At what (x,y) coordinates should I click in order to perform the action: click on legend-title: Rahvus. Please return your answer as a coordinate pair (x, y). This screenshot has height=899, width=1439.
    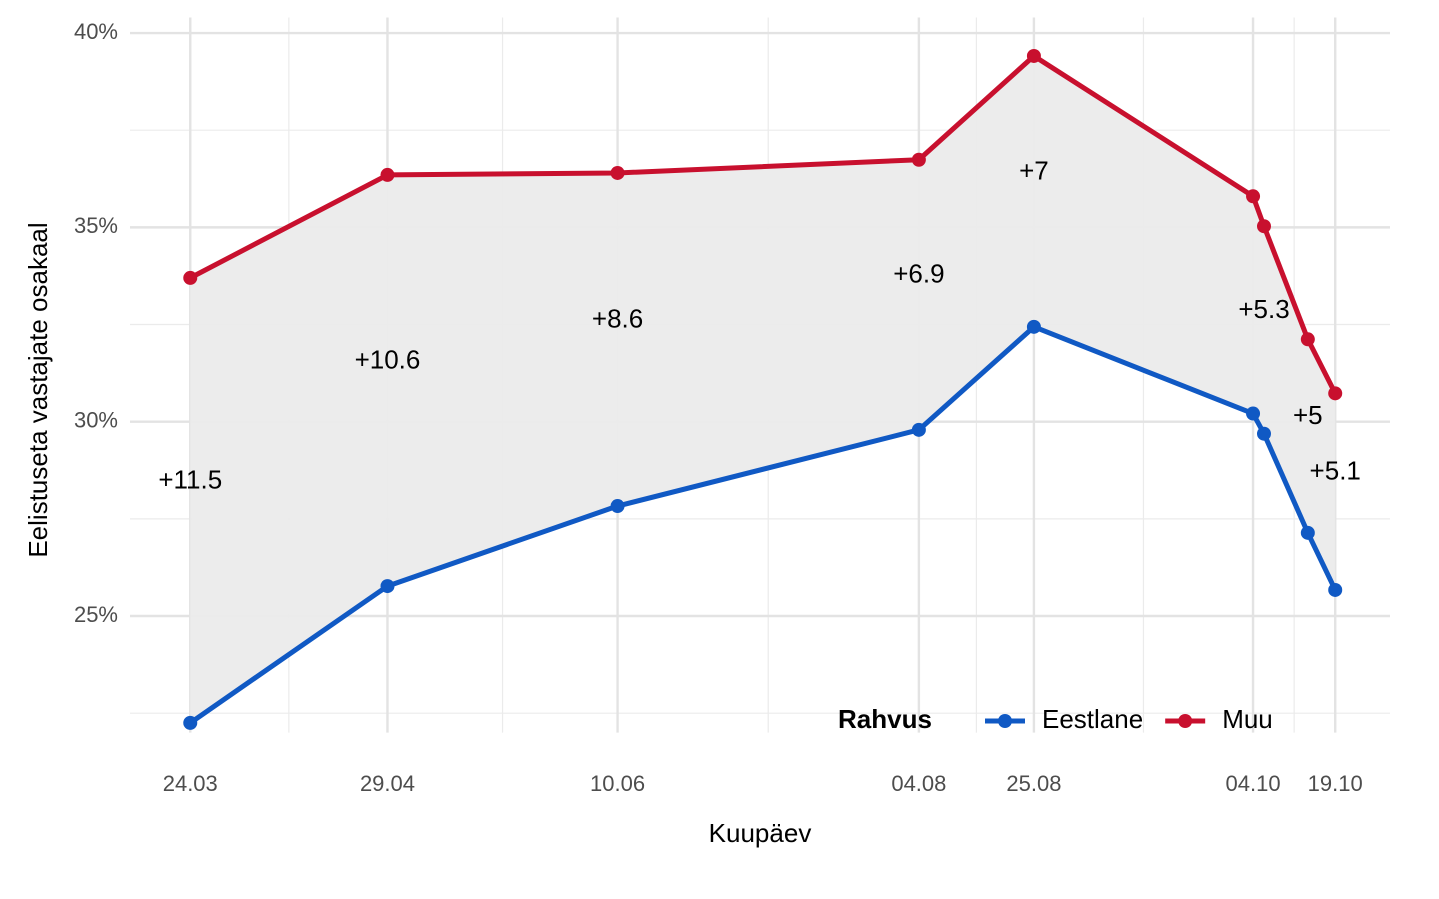
    Looking at the image, I should click on (885, 719).